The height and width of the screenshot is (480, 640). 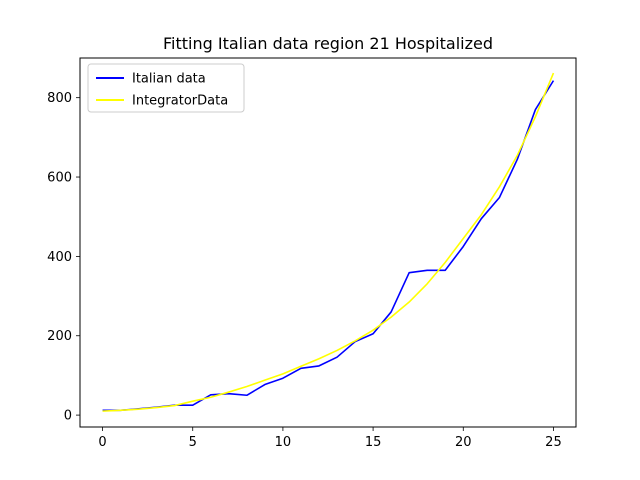 I want to click on y-tick-label: 400, so click(x=59, y=257).